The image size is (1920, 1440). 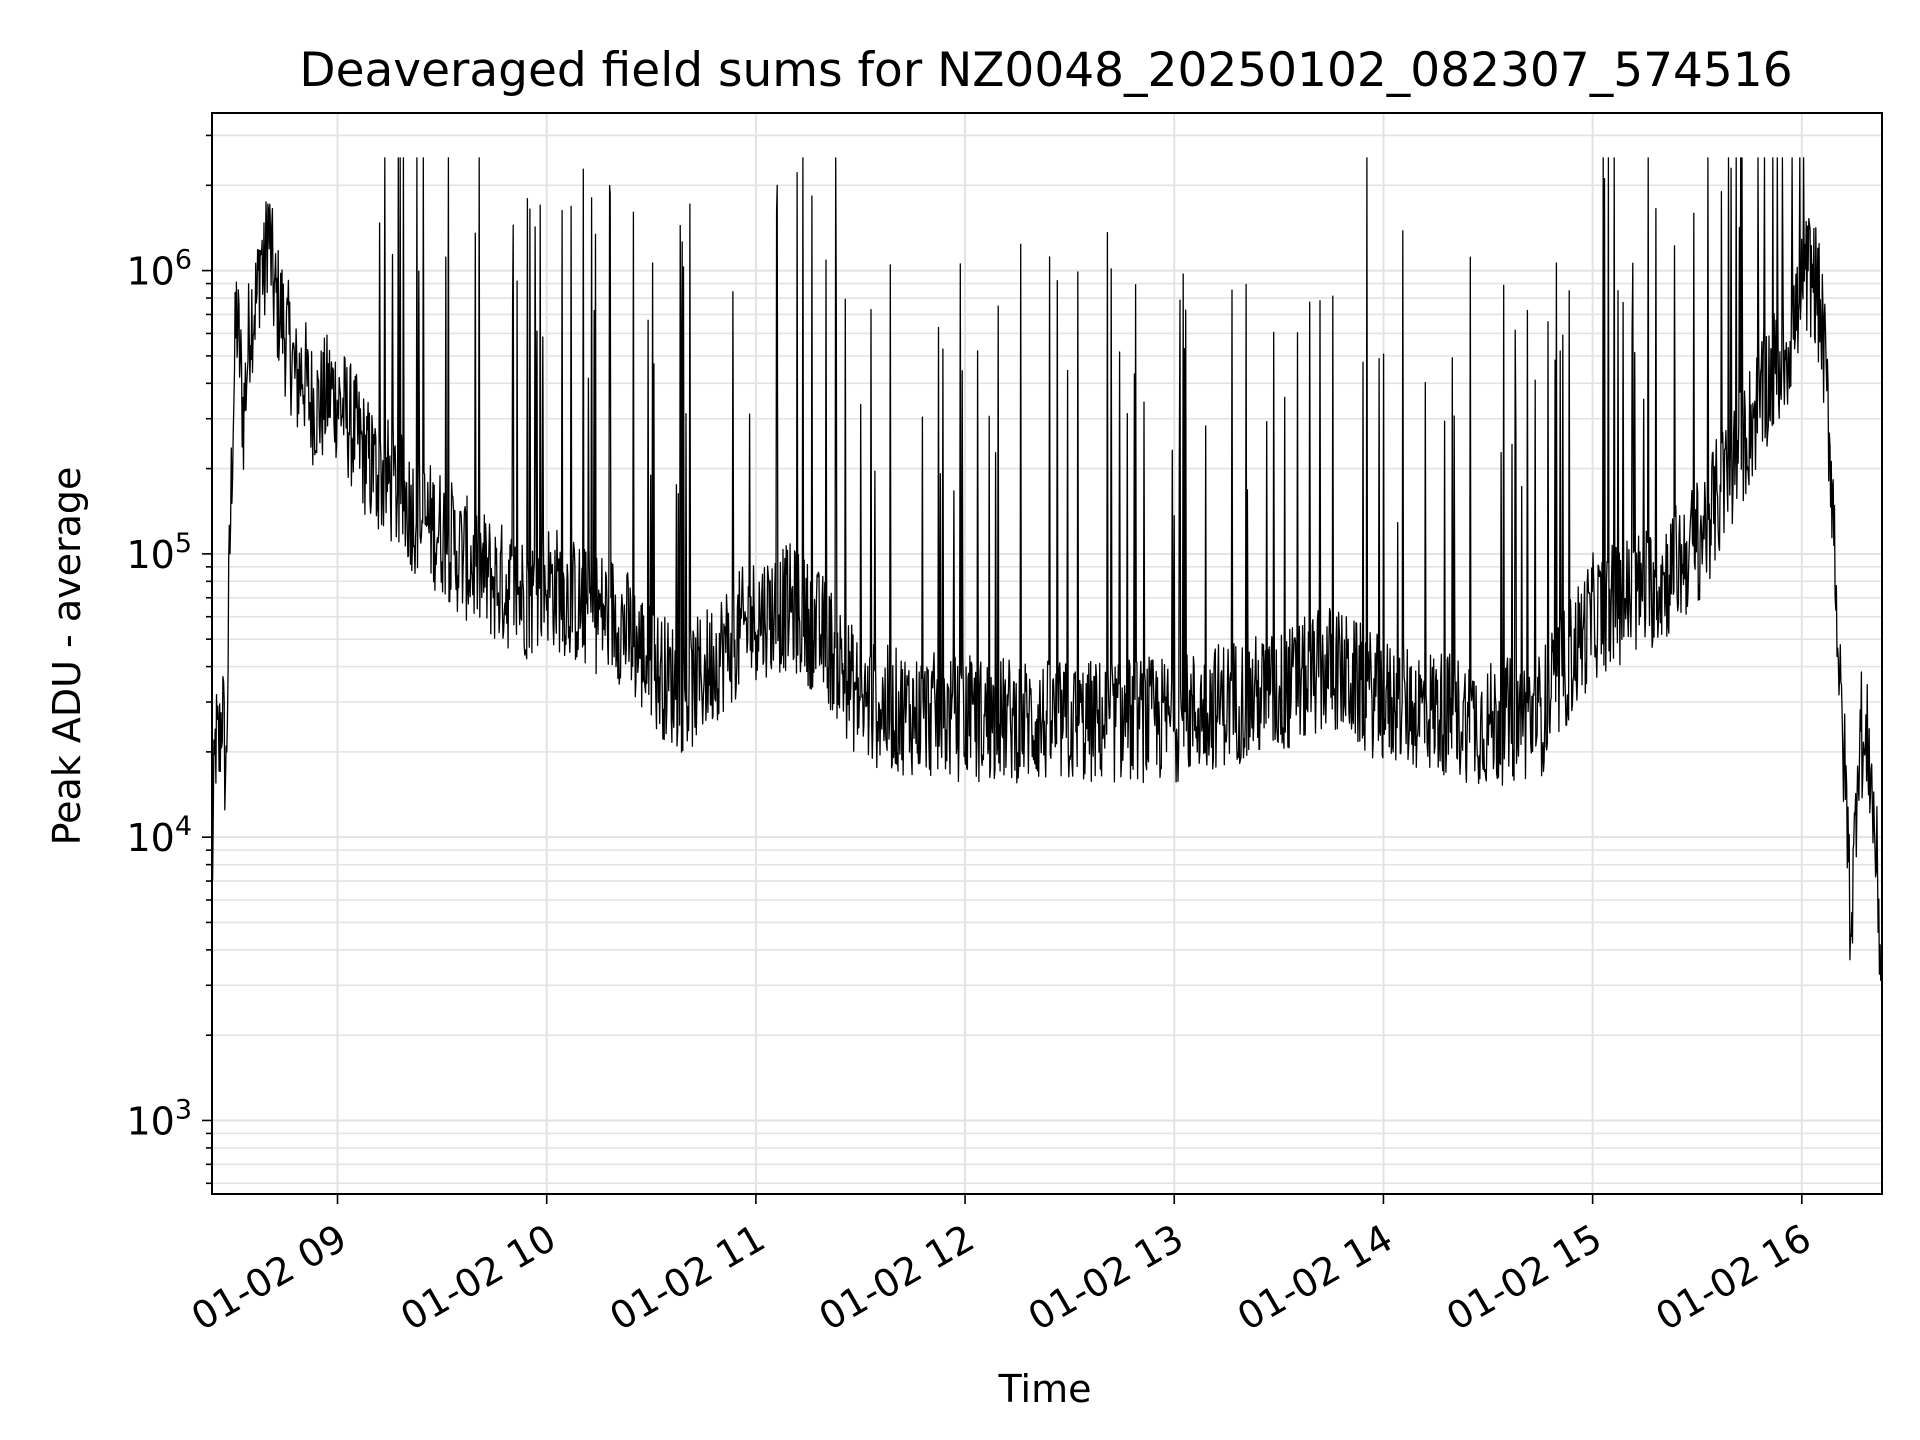 I want to click on y-tick-exponent: 5, so click(x=183, y=543).